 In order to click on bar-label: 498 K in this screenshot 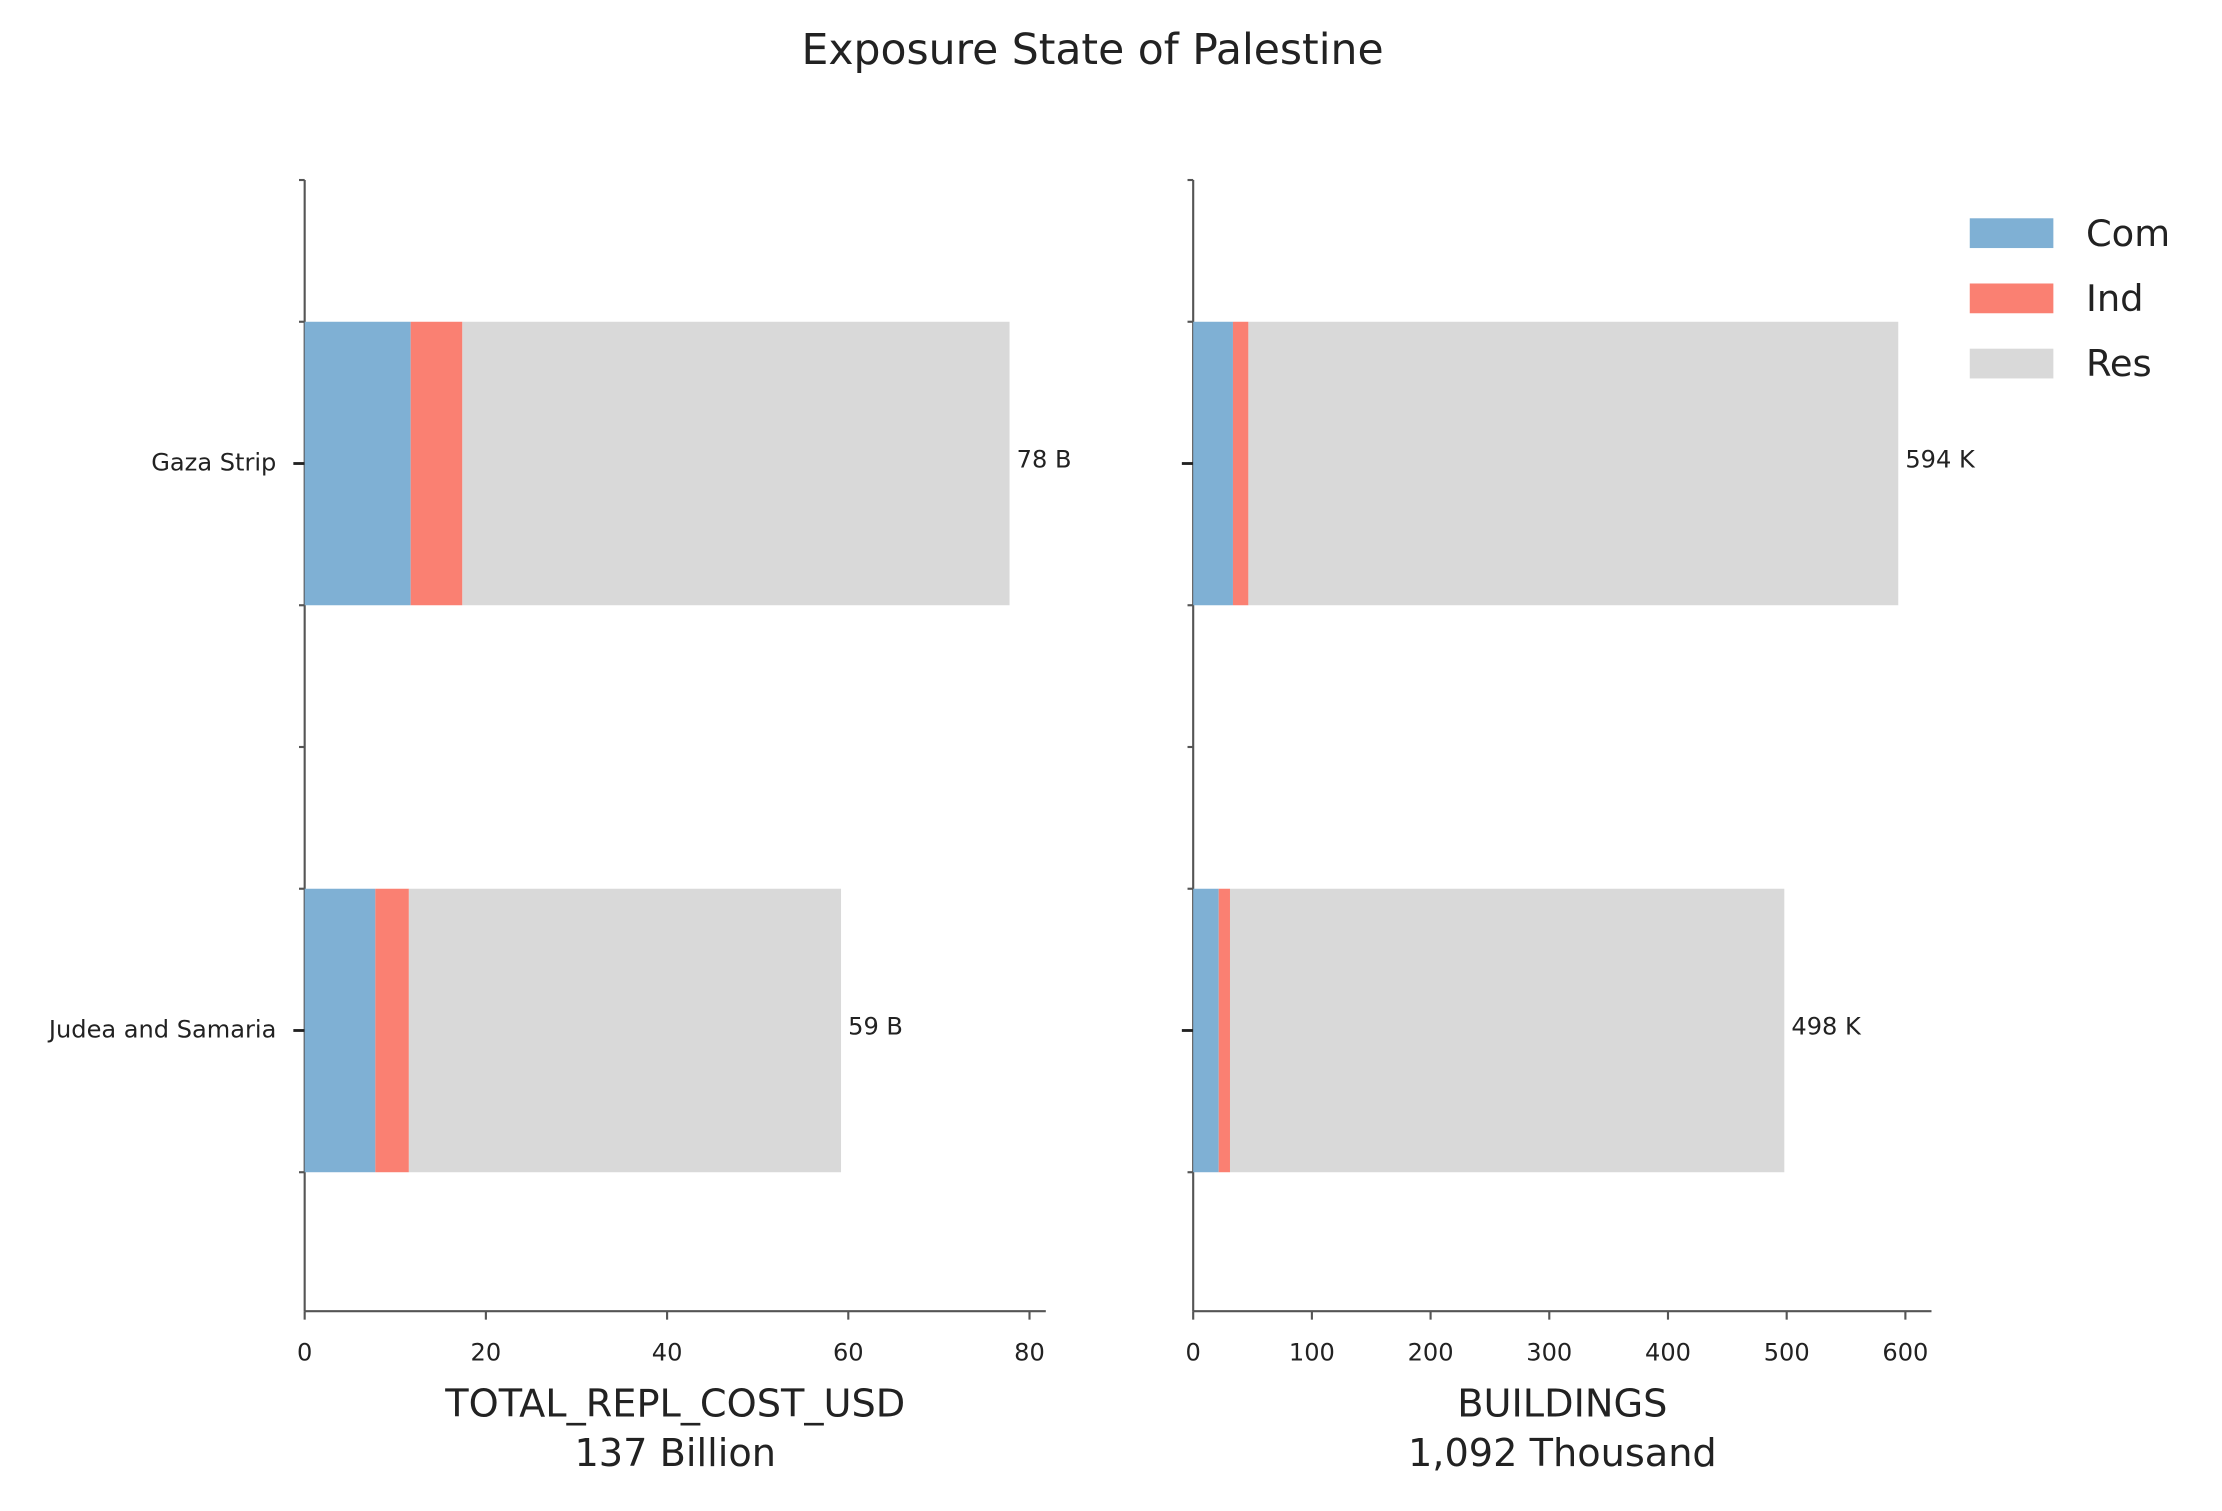, I will do `click(1826, 1027)`.